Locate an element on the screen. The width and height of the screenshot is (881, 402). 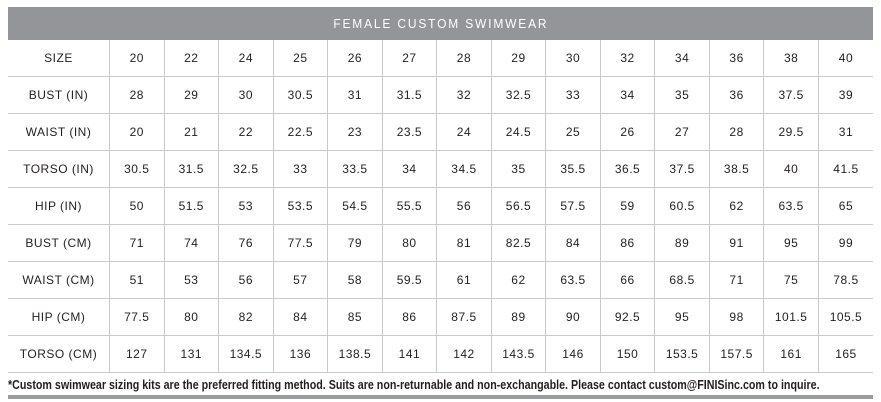
row-label: BUST (CM) is located at coordinates (59, 243).